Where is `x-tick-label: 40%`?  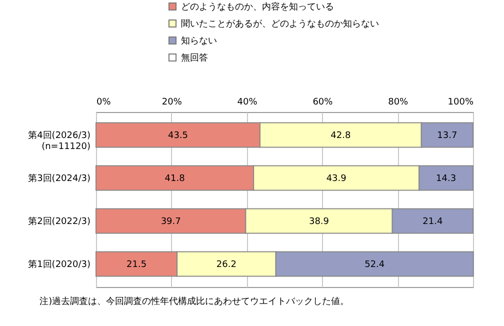 x-tick-label: 40% is located at coordinates (247, 103).